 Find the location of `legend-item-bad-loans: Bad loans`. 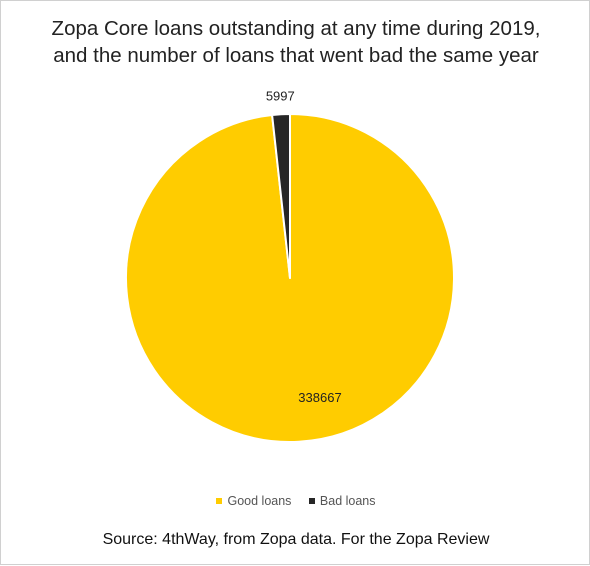

legend-item-bad-loans: Bad loans is located at coordinates (342, 501).